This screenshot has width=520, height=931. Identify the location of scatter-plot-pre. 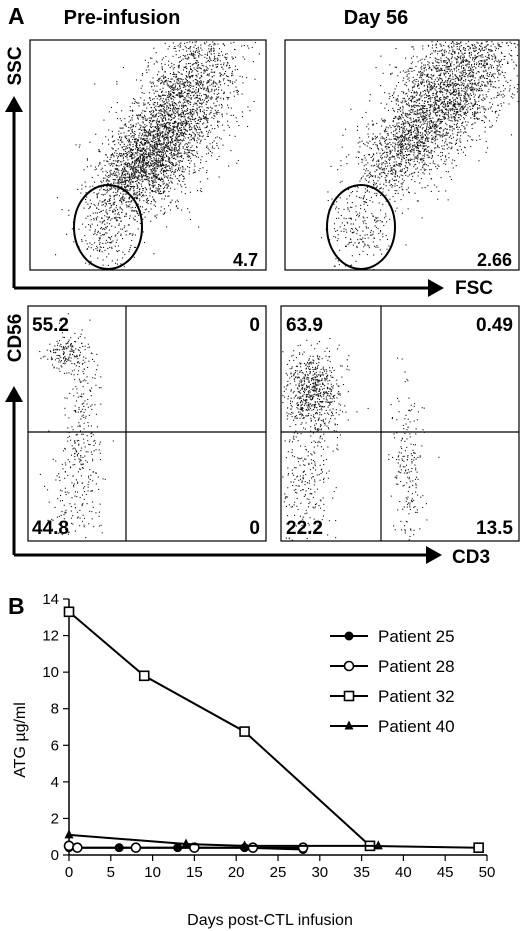
(148, 155).